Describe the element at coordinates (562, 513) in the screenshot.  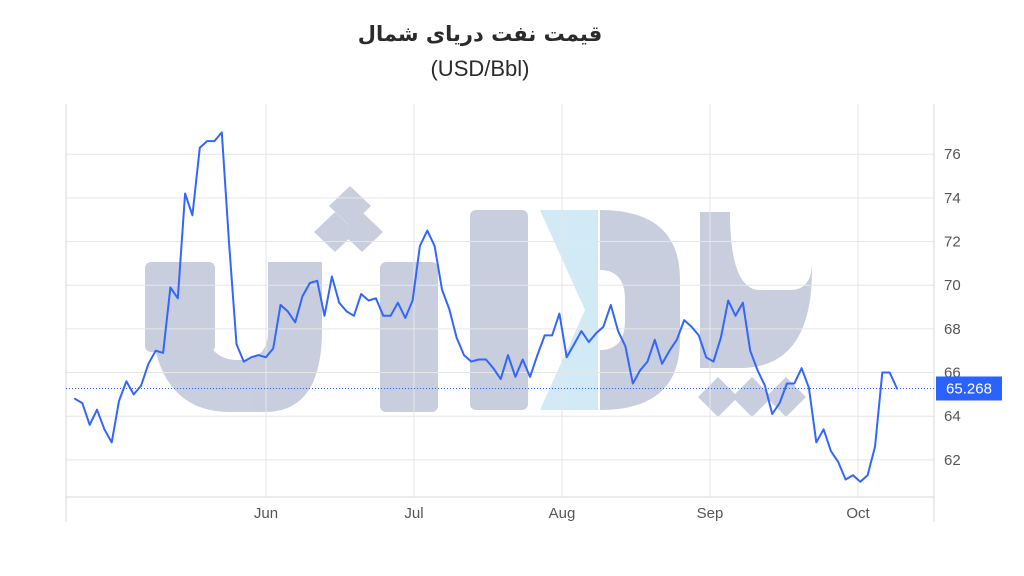
I see `x-tick-label: Aug` at that location.